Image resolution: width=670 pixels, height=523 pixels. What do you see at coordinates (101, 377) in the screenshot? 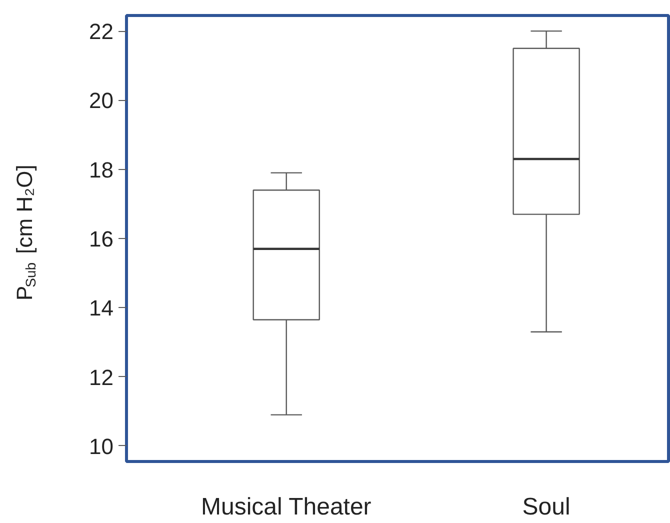
I see `y-tick-label: 12` at bounding box center [101, 377].